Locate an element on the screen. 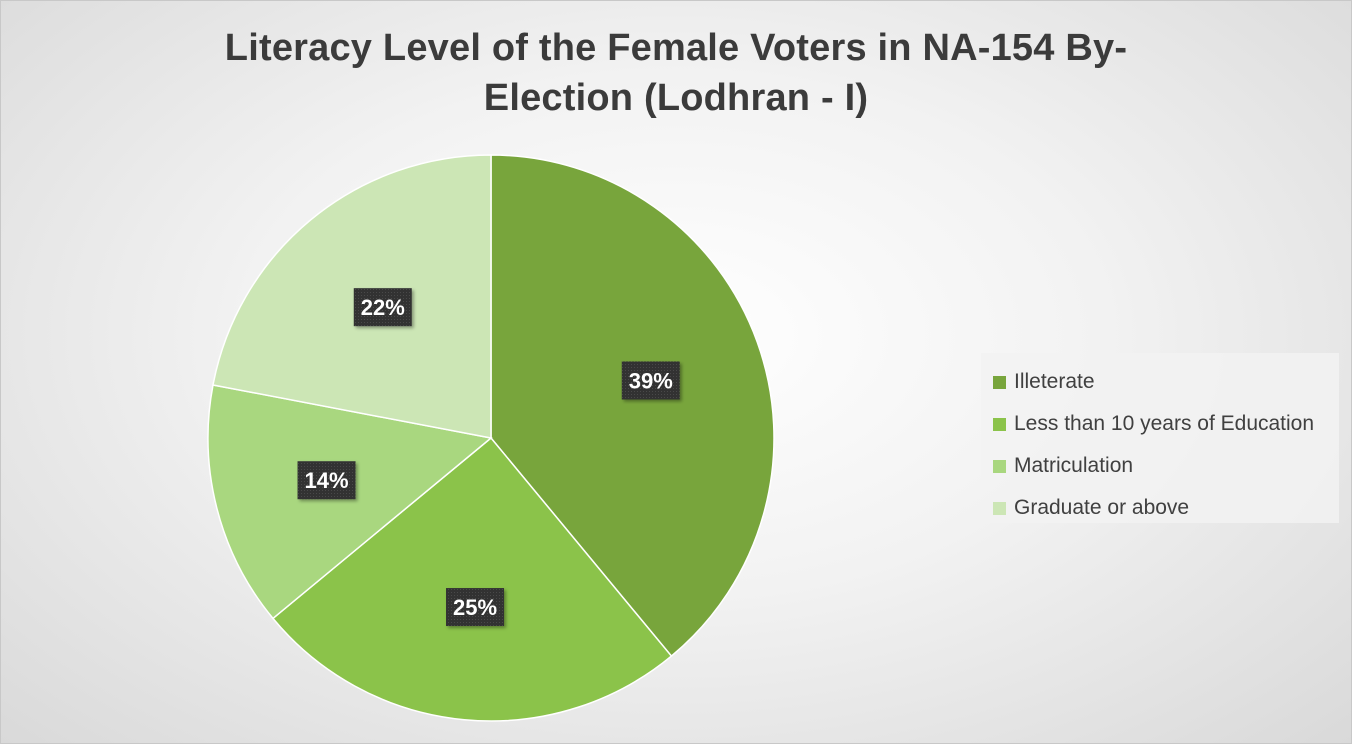 This screenshot has width=1352, height=745. legend-item-illeterate: Illeterate is located at coordinates (1166, 382).